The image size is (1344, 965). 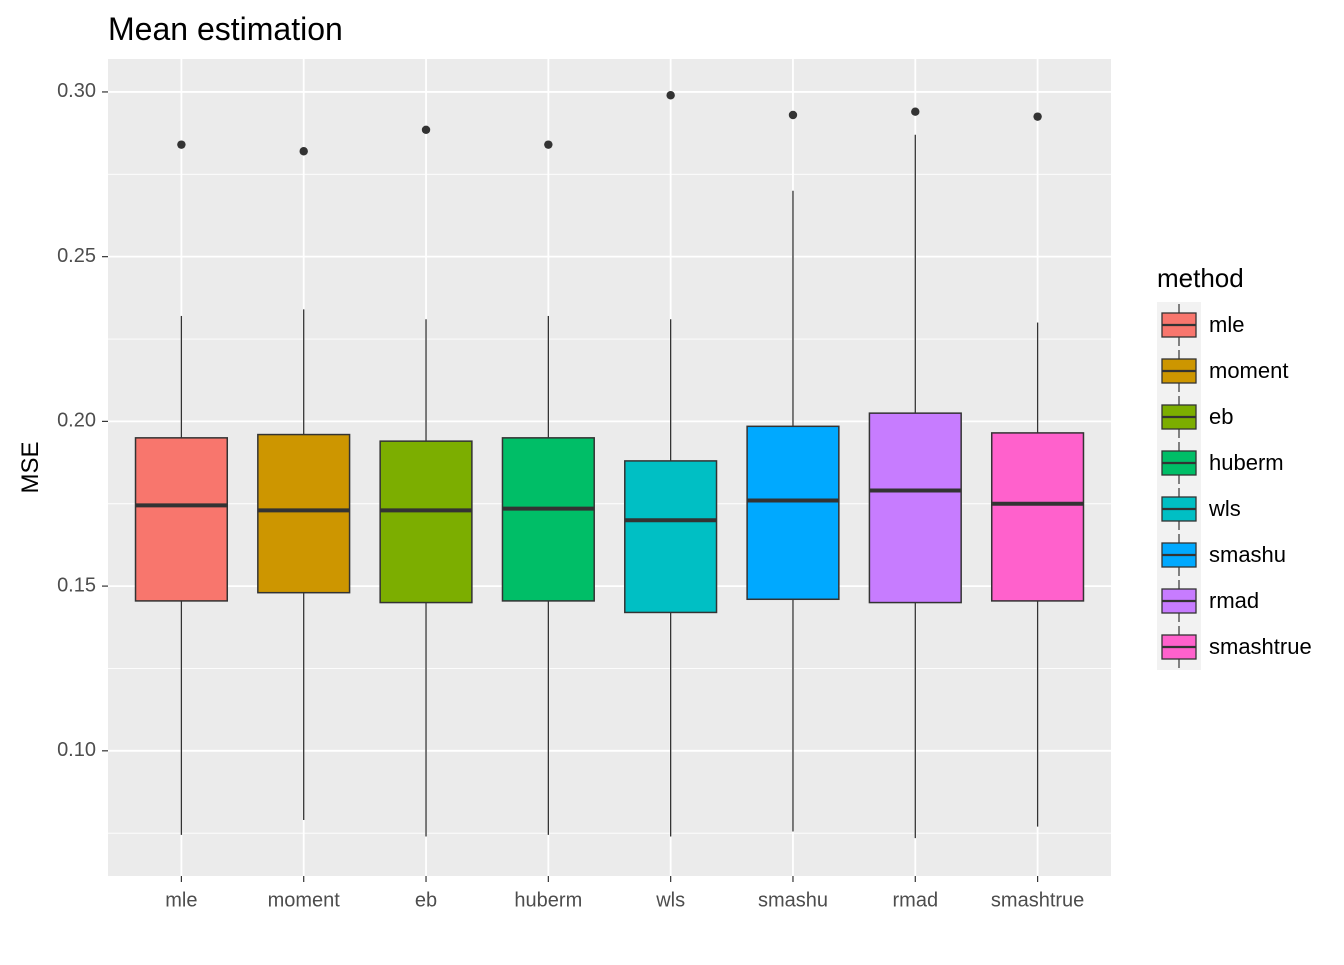 What do you see at coordinates (1208, 601) in the screenshot?
I see `legend-item-rmad: rmad` at bounding box center [1208, 601].